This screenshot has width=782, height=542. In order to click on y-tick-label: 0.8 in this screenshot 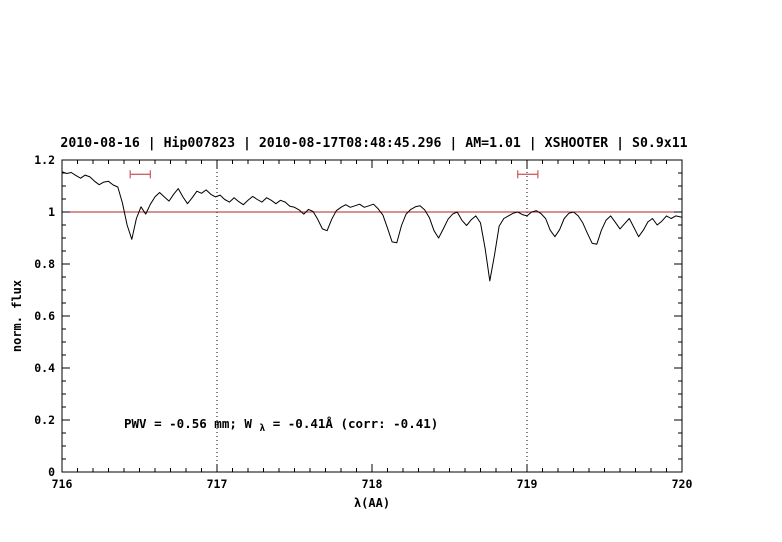, I will do `click(44, 264)`.